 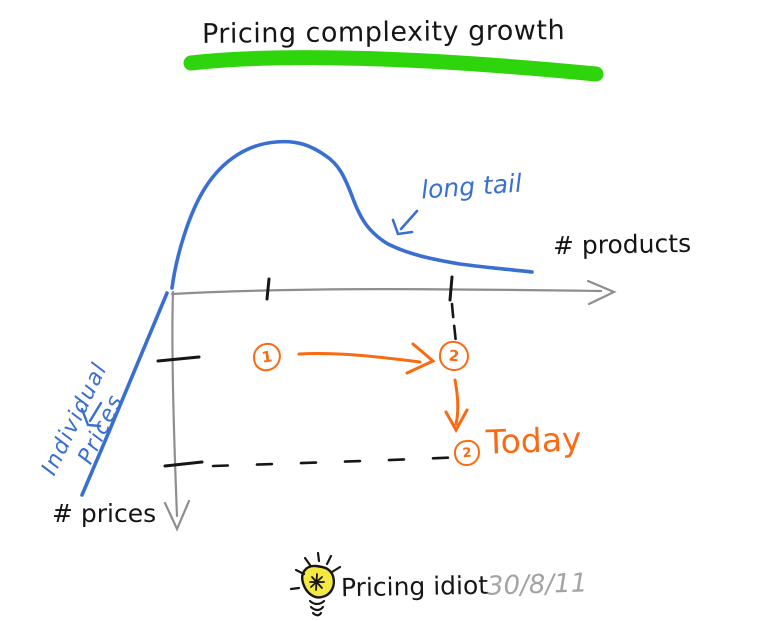 I want to click on y-axis, so click(x=177, y=411).